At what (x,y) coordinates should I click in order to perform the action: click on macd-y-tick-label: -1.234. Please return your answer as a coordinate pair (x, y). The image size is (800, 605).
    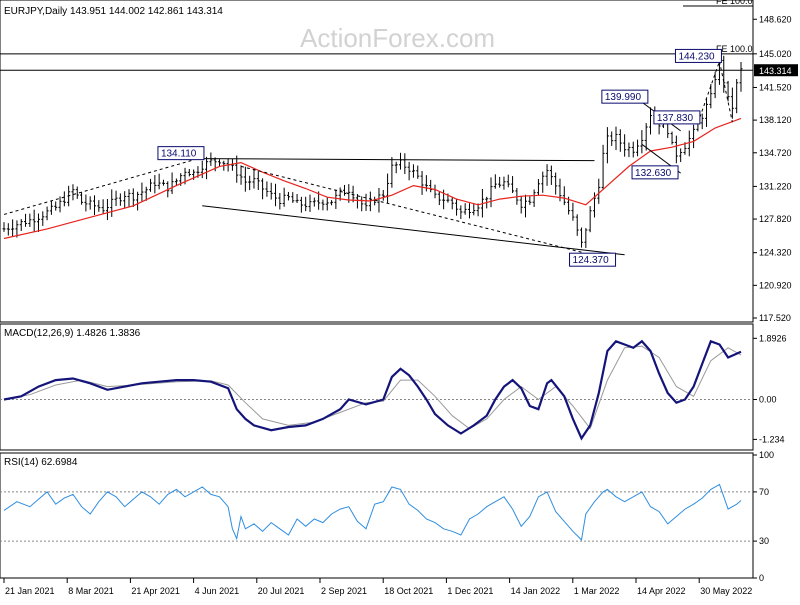
    Looking at the image, I should click on (772, 439).